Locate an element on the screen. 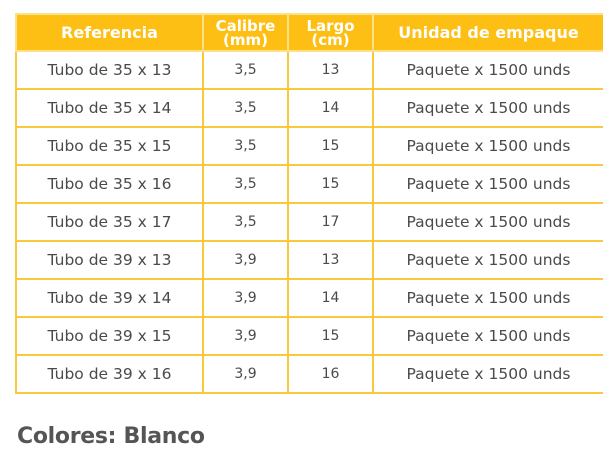 The height and width of the screenshot is (451, 603). header-calibre: Calibre (mm) is located at coordinates (245, 32).